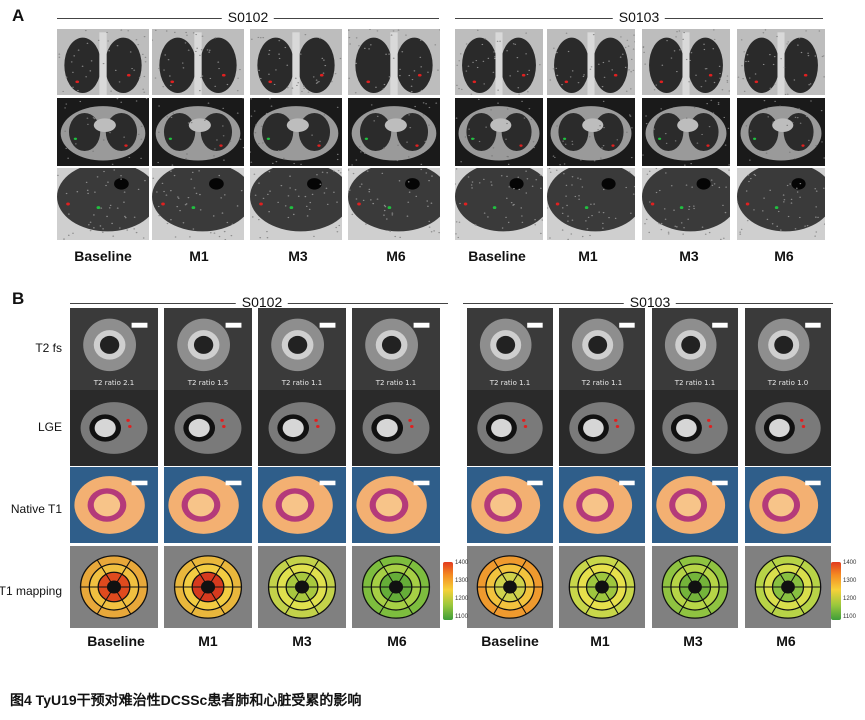 The width and height of the screenshot is (865, 720). What do you see at coordinates (49, 427) in the screenshot?
I see `row-label-lge: LGE` at bounding box center [49, 427].